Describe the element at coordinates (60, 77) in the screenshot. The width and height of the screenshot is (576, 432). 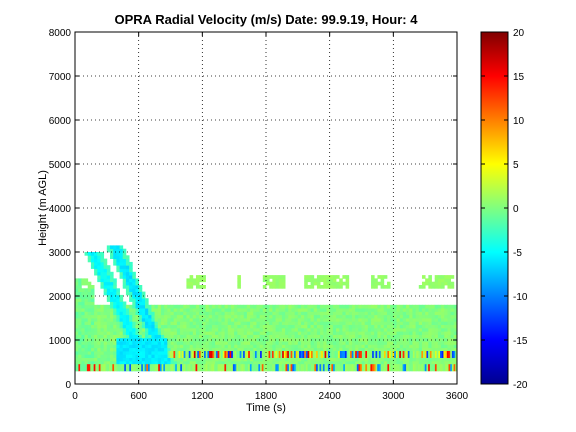
I see `y-tick-label: 7000` at that location.